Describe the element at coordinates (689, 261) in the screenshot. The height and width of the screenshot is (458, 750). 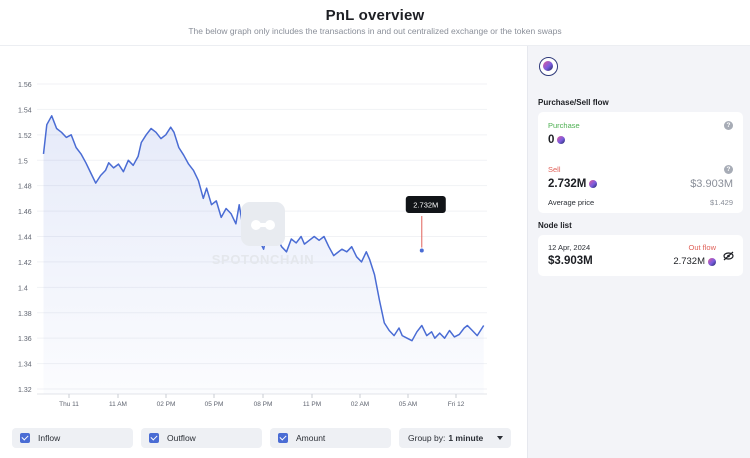
I see `node-amount-value: 2.732M` at that location.